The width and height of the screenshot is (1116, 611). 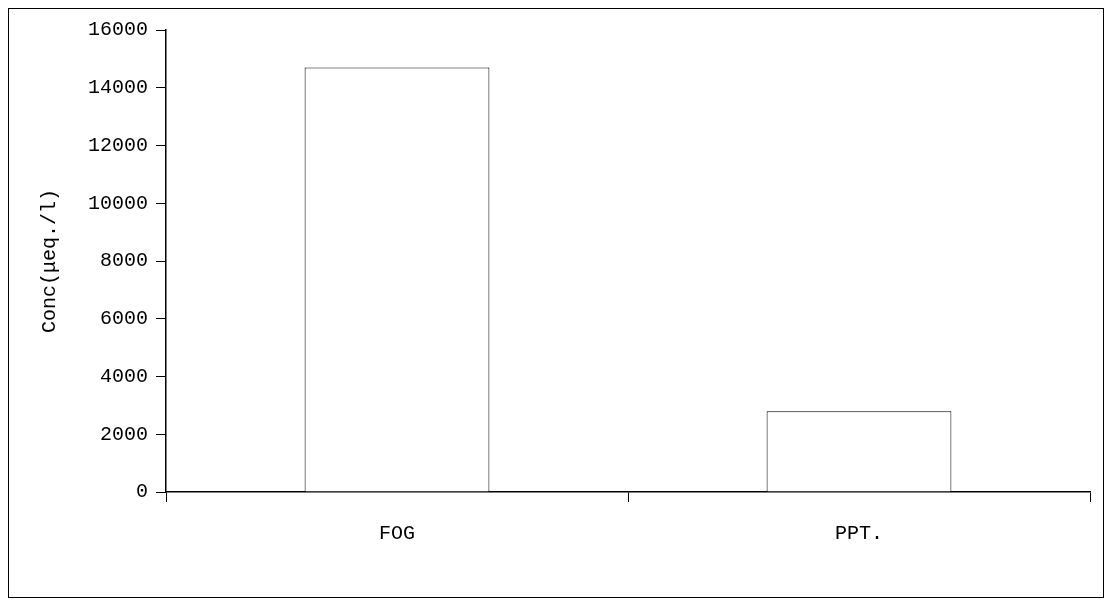 I want to click on y-tick-label: 2000, so click(x=124, y=434).